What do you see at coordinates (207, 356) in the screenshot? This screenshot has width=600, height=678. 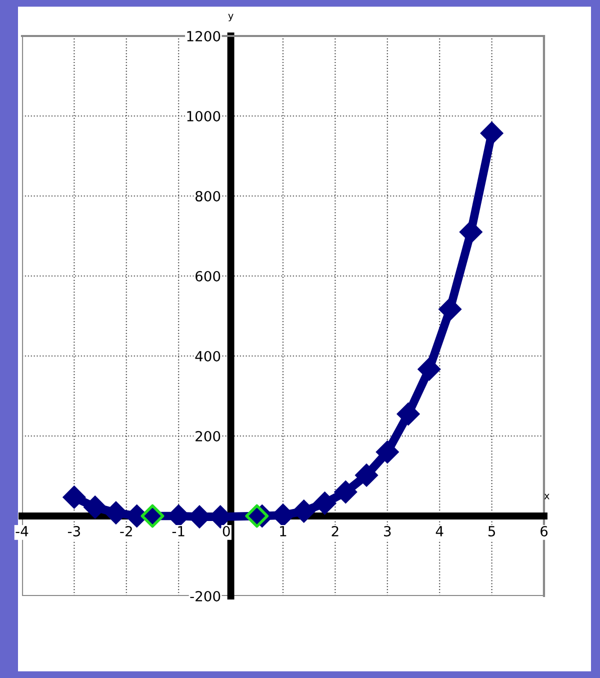 I see `y-tick-label: 400` at bounding box center [207, 356].